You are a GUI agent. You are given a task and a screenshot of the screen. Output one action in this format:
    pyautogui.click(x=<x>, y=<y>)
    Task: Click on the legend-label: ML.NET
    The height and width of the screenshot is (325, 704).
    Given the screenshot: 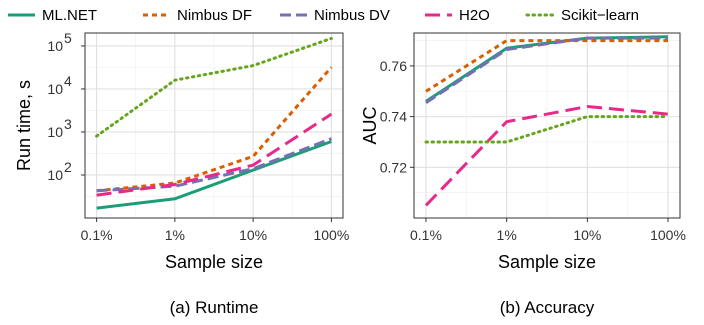 What is the action you would take?
    pyautogui.click(x=69, y=15)
    